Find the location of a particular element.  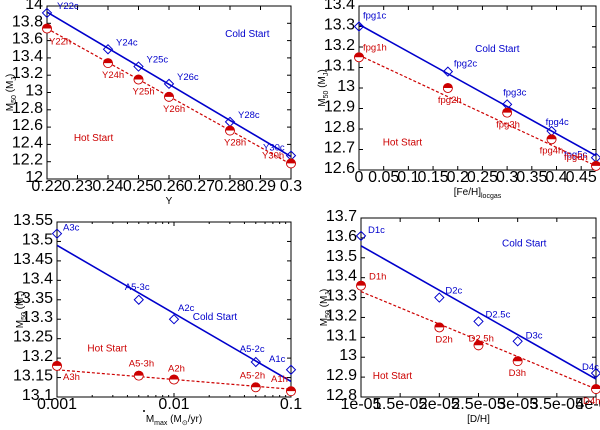

y-tick-label: 12 is located at coordinates (34, 177).